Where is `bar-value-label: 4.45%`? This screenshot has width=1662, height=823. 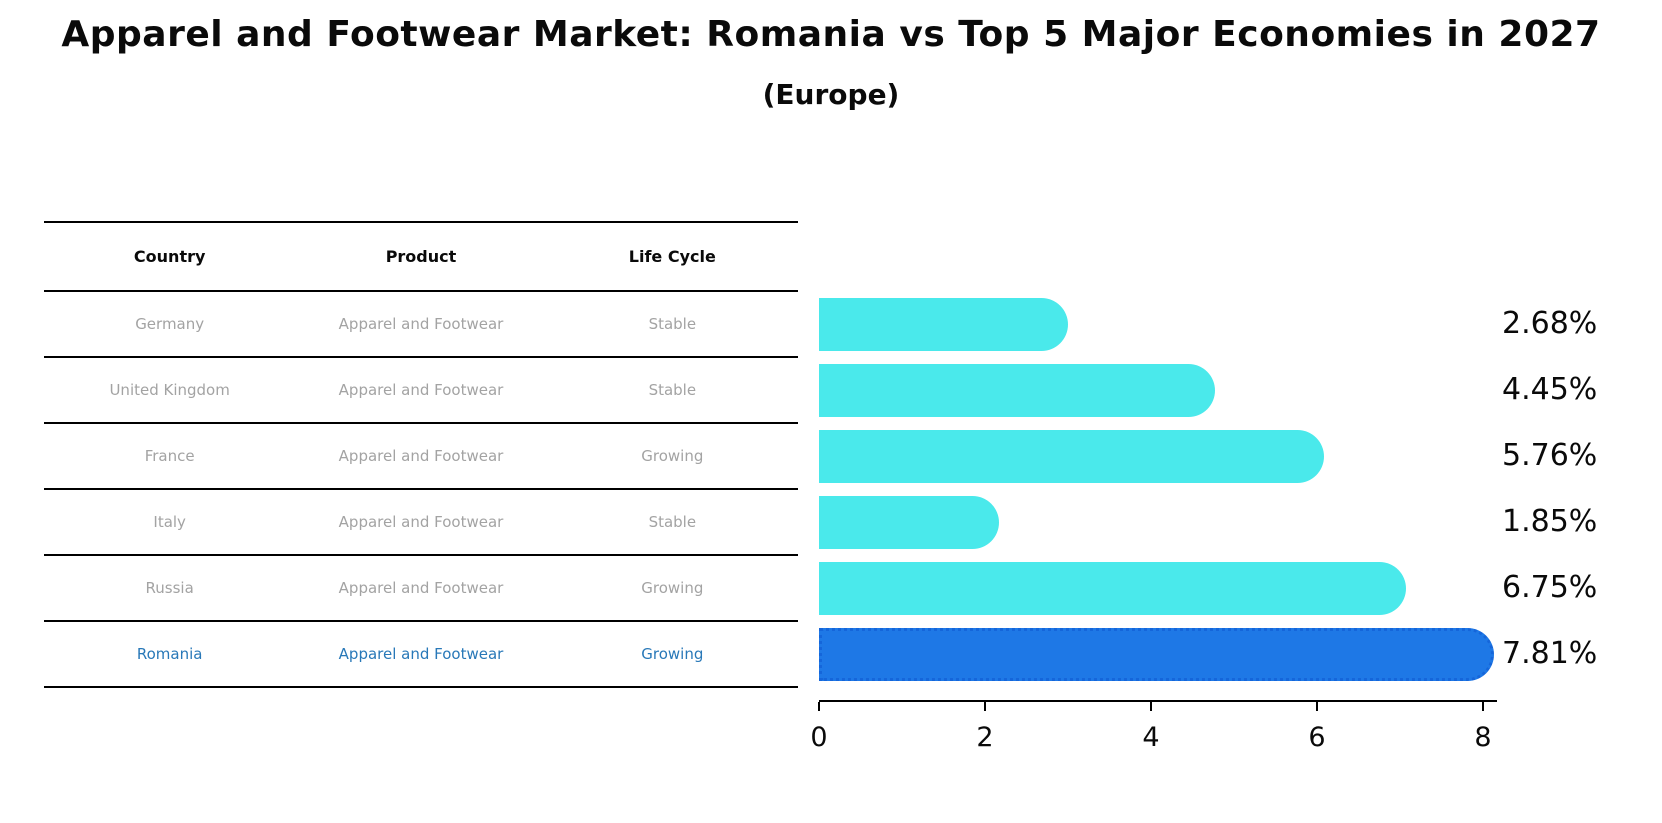
bar-value-label: 4.45% is located at coordinates (1550, 389).